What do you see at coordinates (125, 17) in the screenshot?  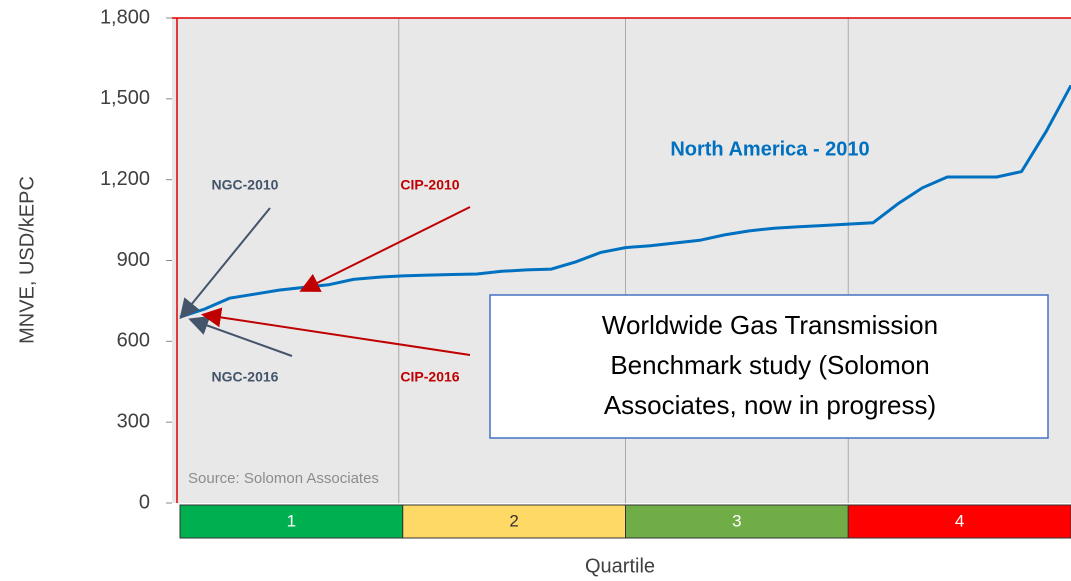 I see `y-tick-label: 1,800` at bounding box center [125, 17].